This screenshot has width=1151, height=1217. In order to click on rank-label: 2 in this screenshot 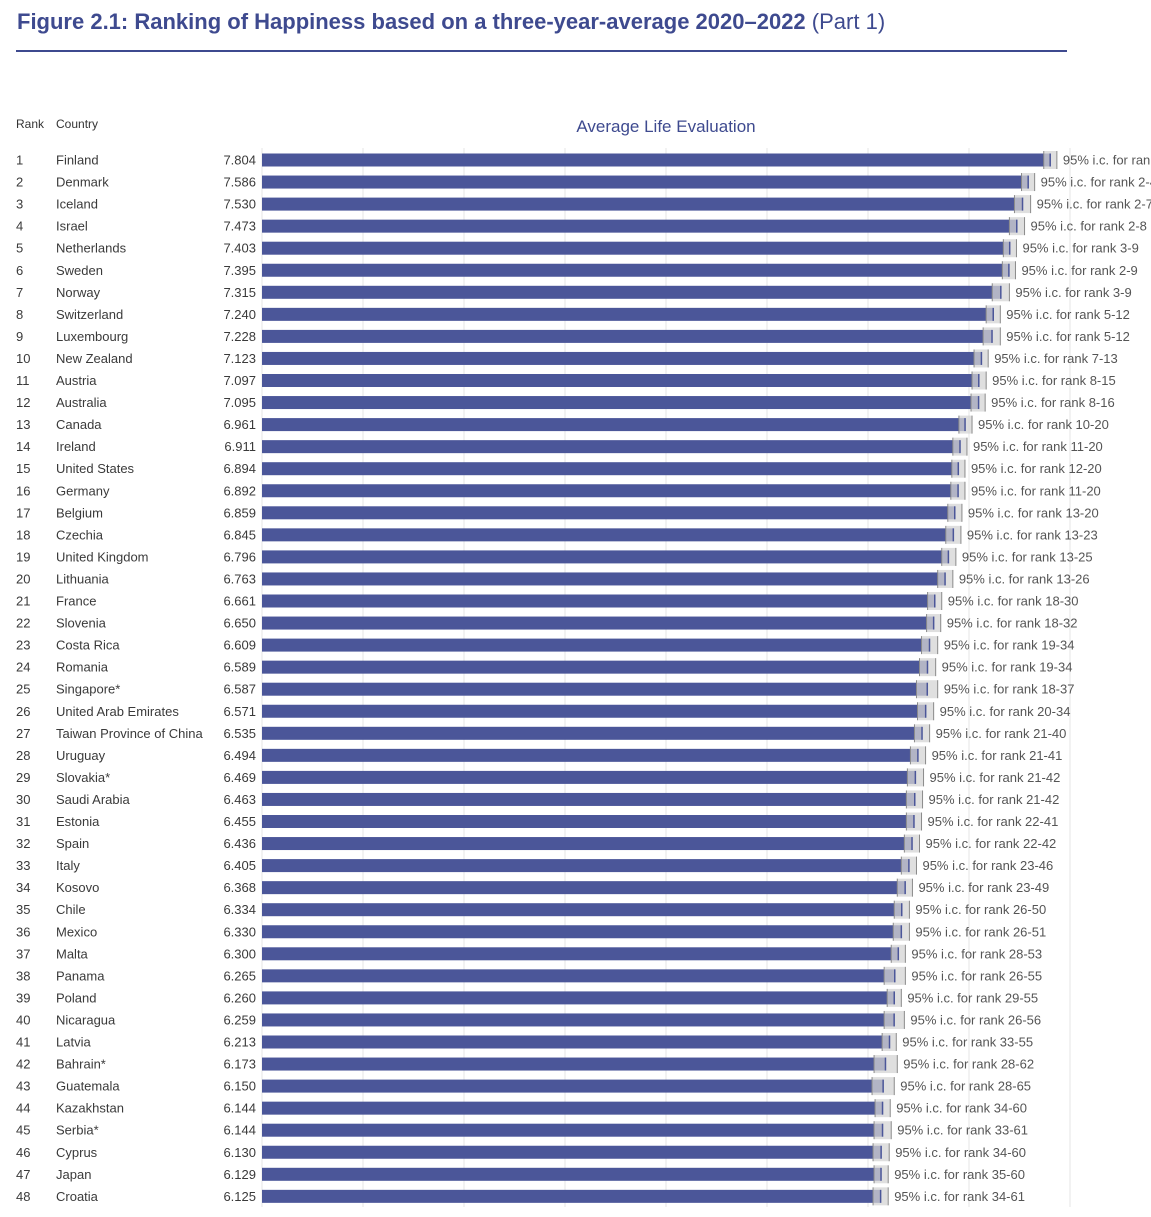, I will do `click(19, 182)`.